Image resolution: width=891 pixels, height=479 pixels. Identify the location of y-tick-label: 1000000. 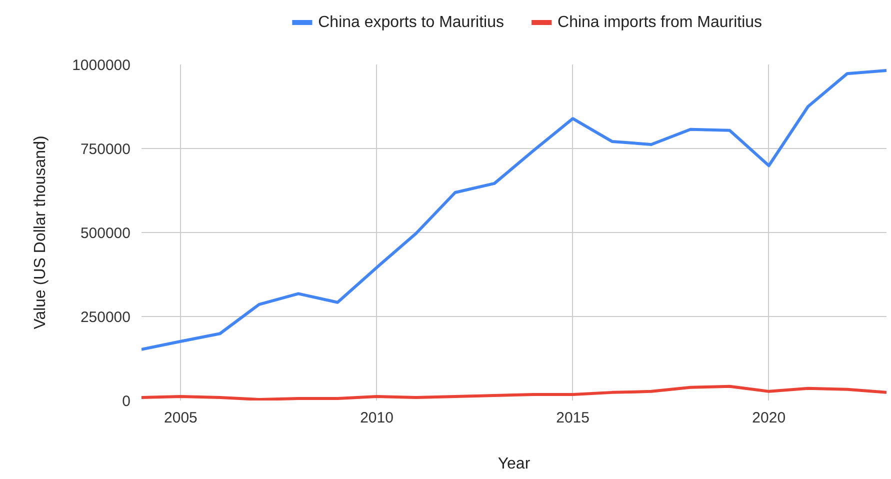
(101, 65).